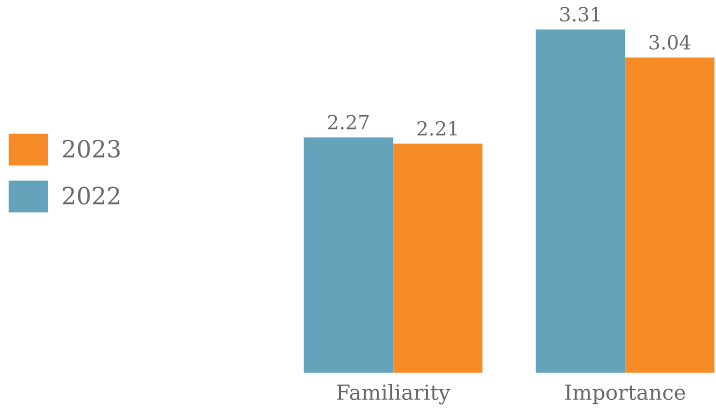 This screenshot has width=716, height=412. What do you see at coordinates (670, 42) in the screenshot?
I see `data-label: 3.04` at bounding box center [670, 42].